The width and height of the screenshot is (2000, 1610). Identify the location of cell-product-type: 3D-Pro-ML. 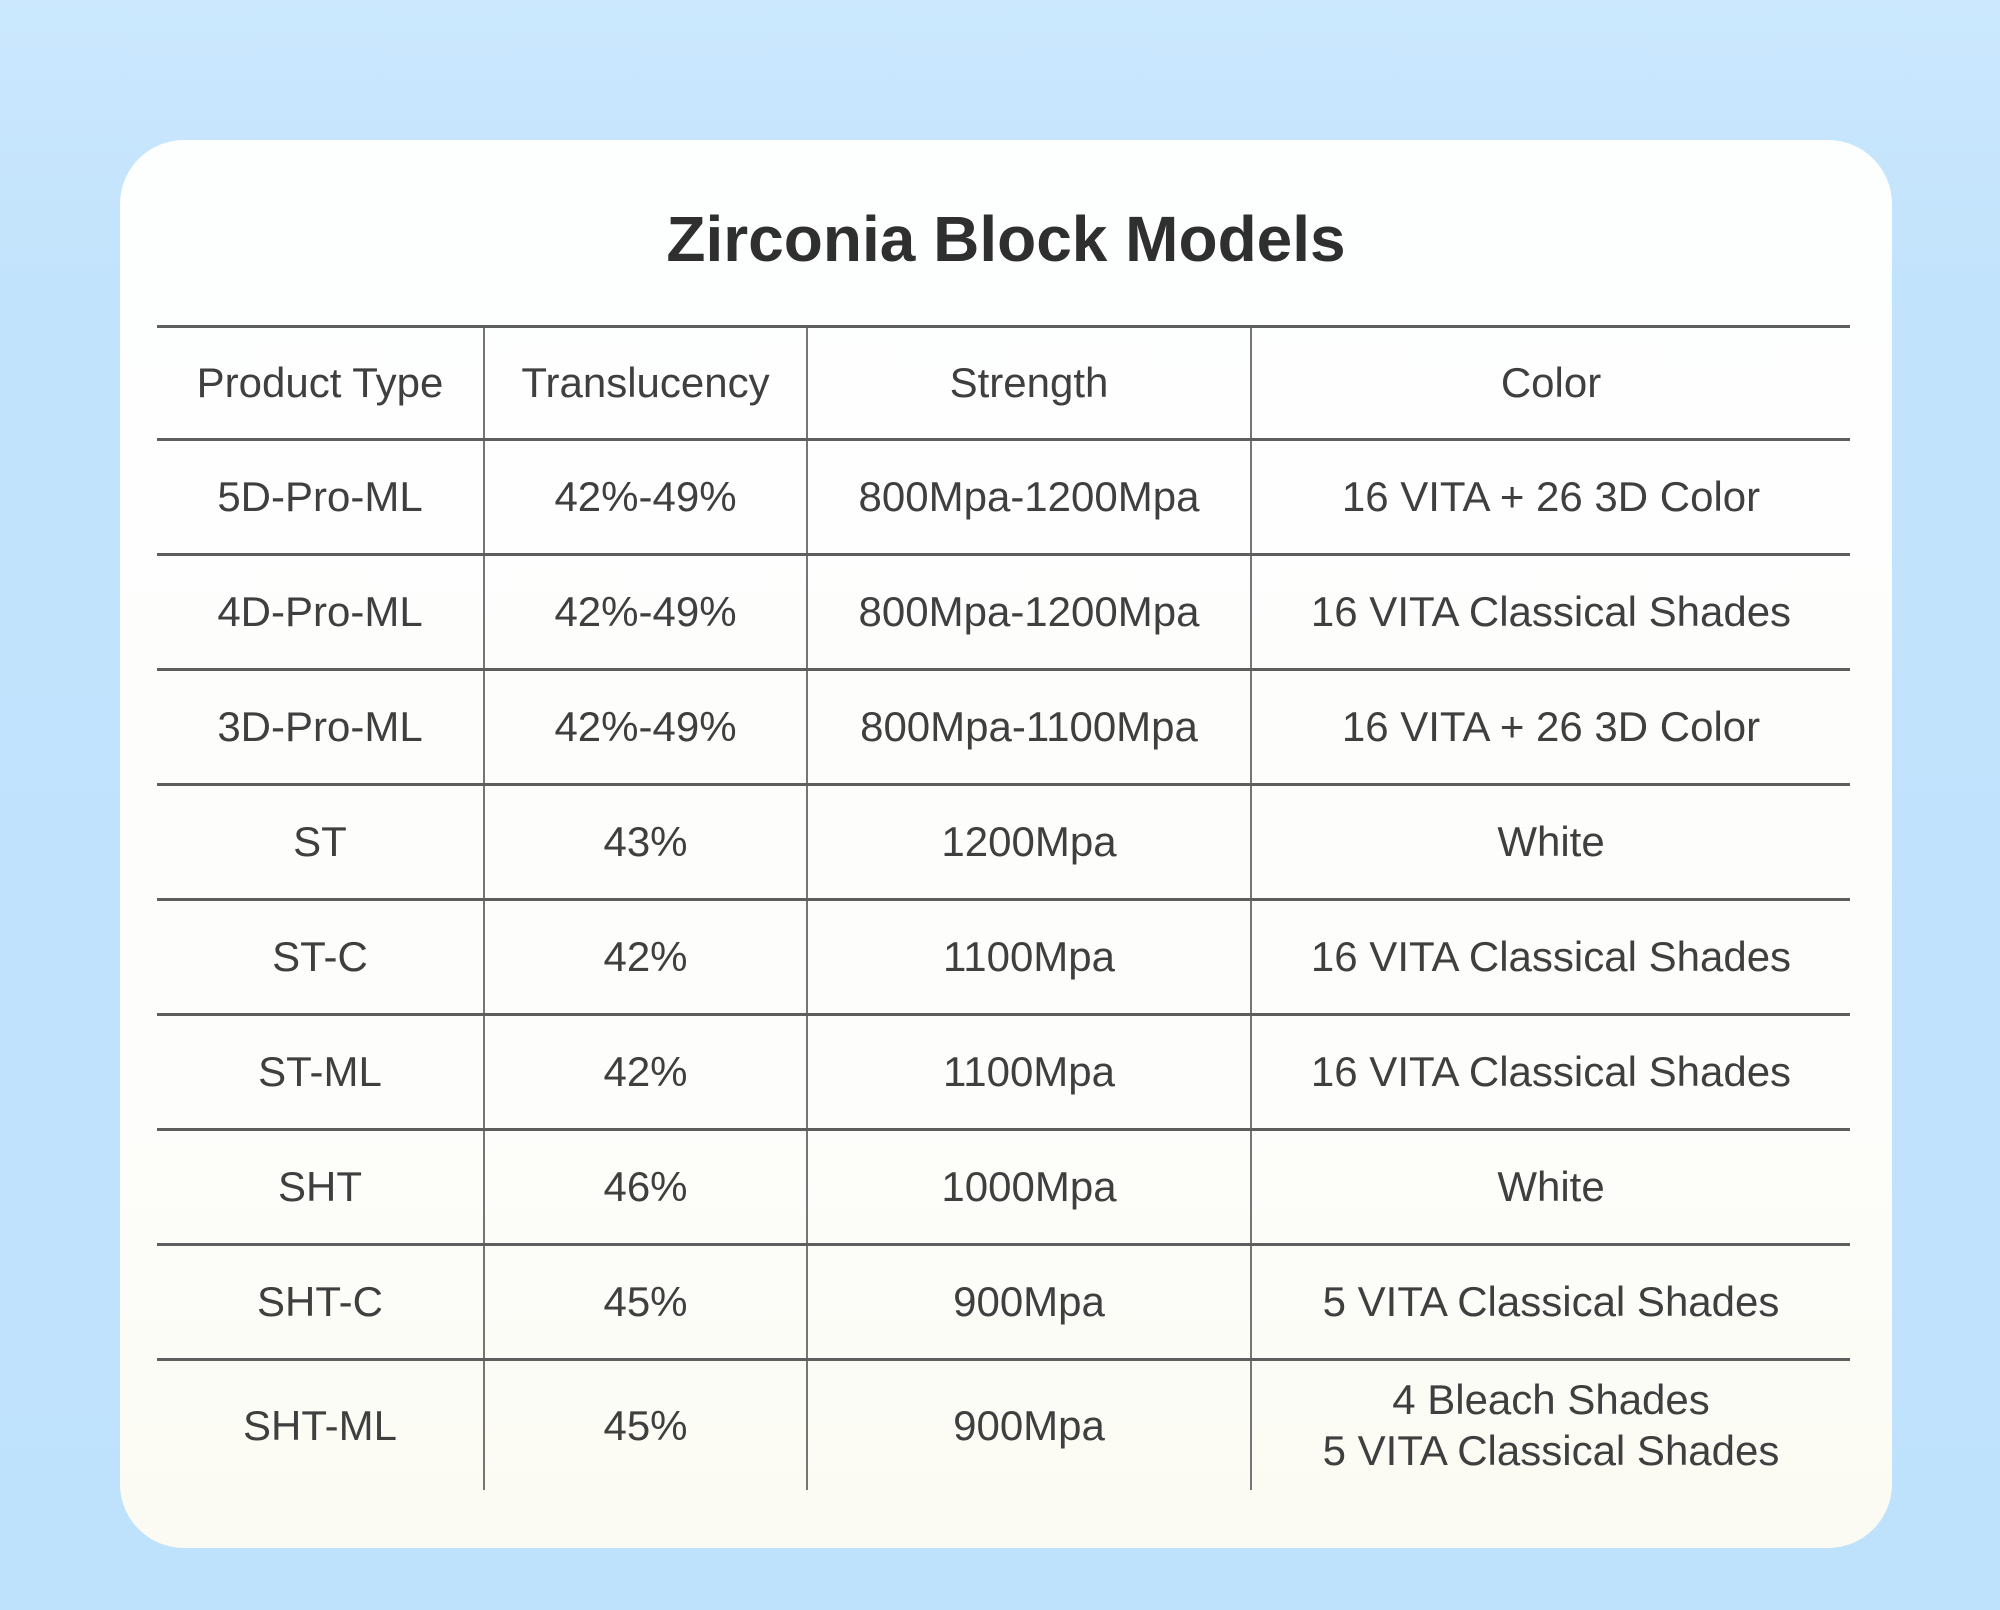
(321, 727).